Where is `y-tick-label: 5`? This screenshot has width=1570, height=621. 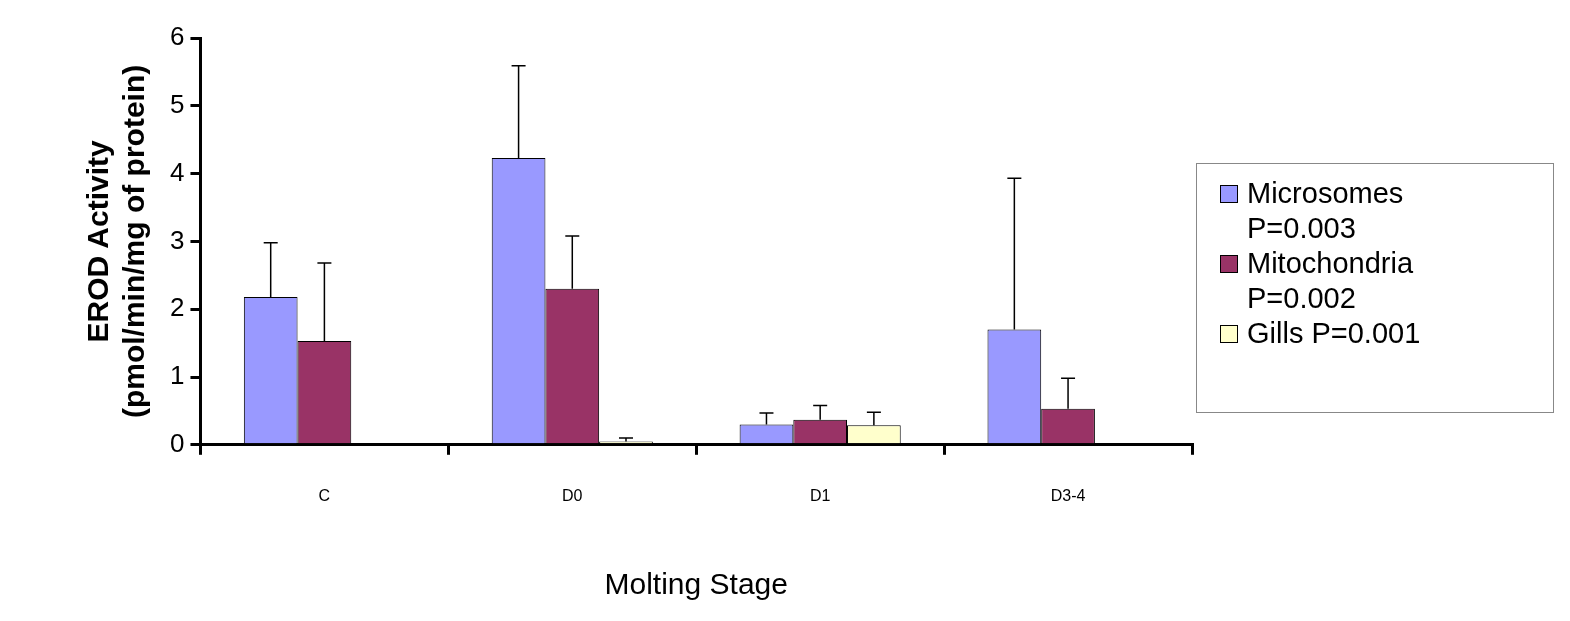 y-tick-label: 5 is located at coordinates (177, 103).